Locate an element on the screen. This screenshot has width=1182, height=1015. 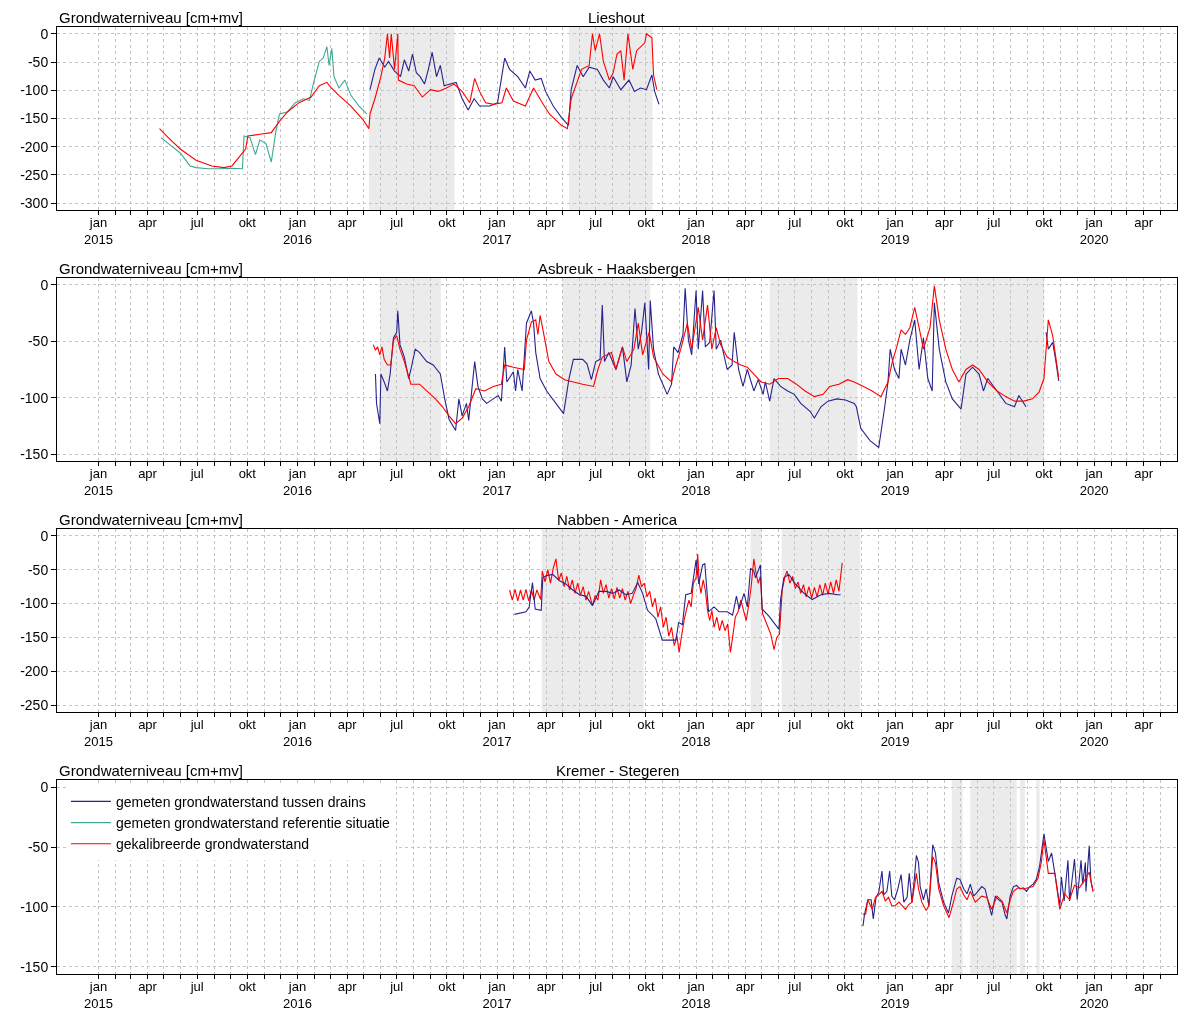
legend-label: gekalibreerde grondwaterstand is located at coordinates (212, 844).